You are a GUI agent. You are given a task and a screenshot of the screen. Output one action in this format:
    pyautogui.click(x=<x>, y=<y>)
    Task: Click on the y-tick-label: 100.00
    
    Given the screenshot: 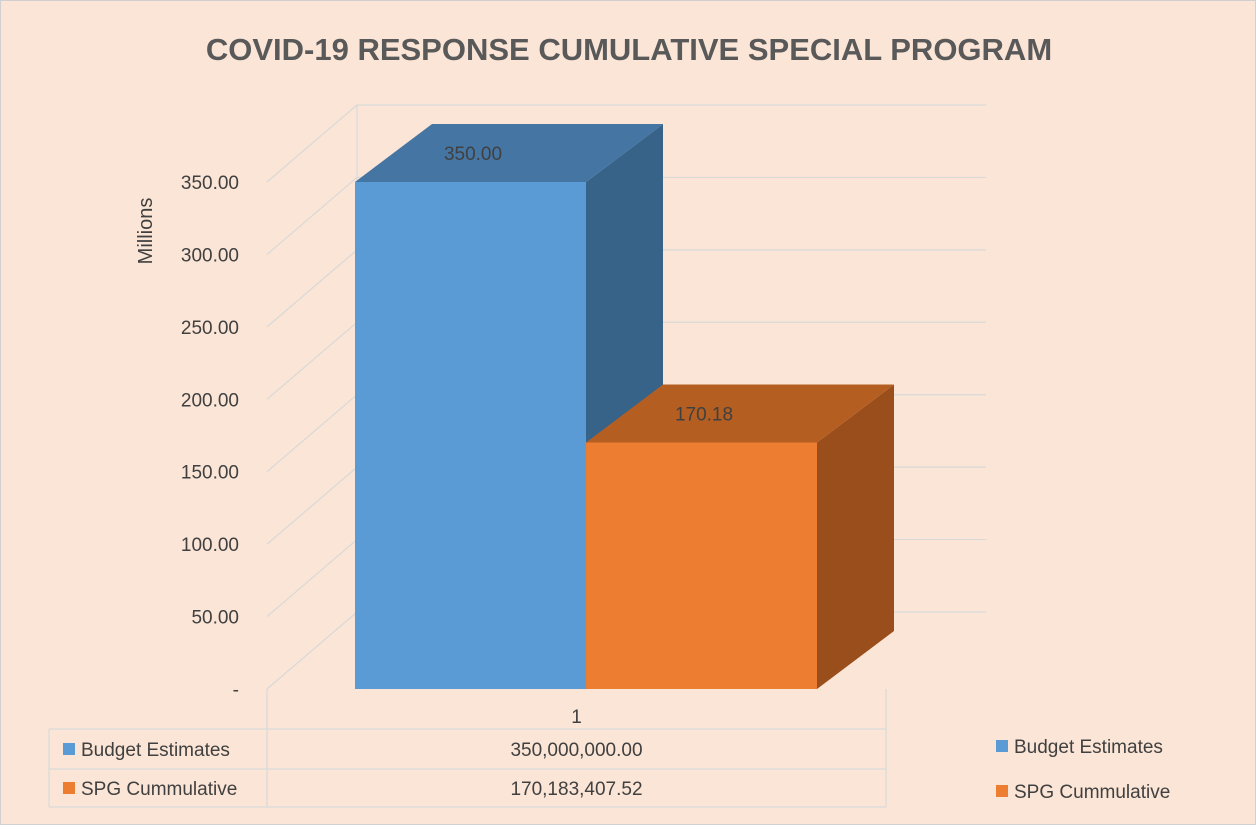 What is the action you would take?
    pyautogui.click(x=210, y=545)
    